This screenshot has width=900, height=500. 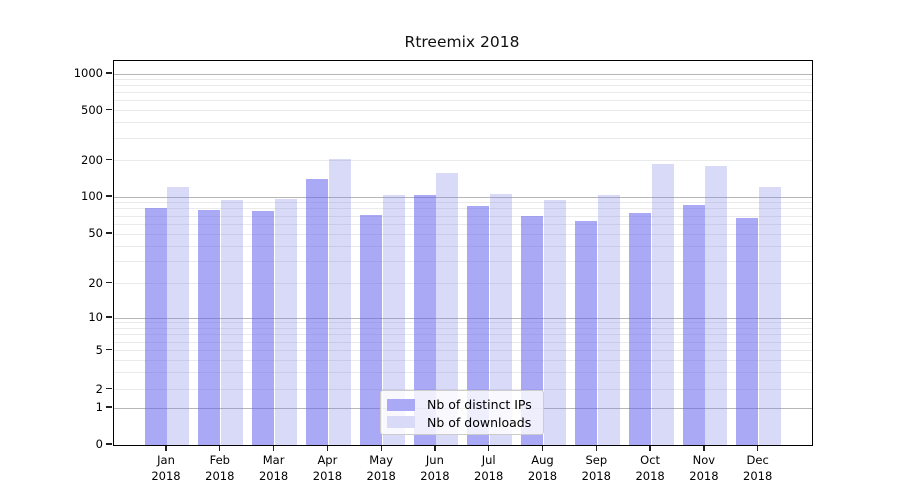 I want to click on bar-nb-of-distinct-ips-sep, so click(x=585, y=332).